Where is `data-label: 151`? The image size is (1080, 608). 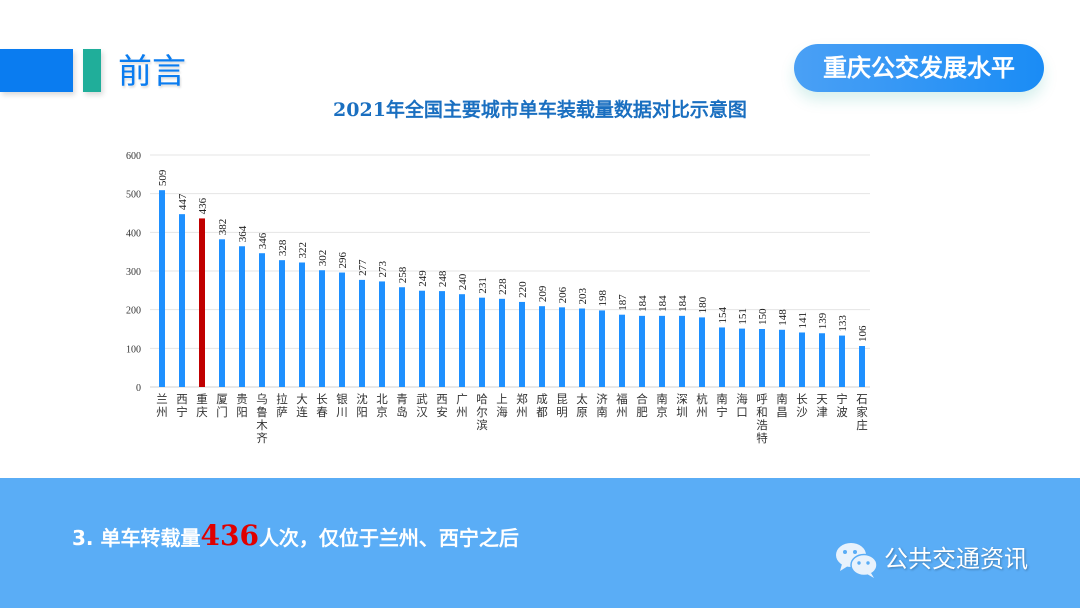
data-label: 151 is located at coordinates (743, 316).